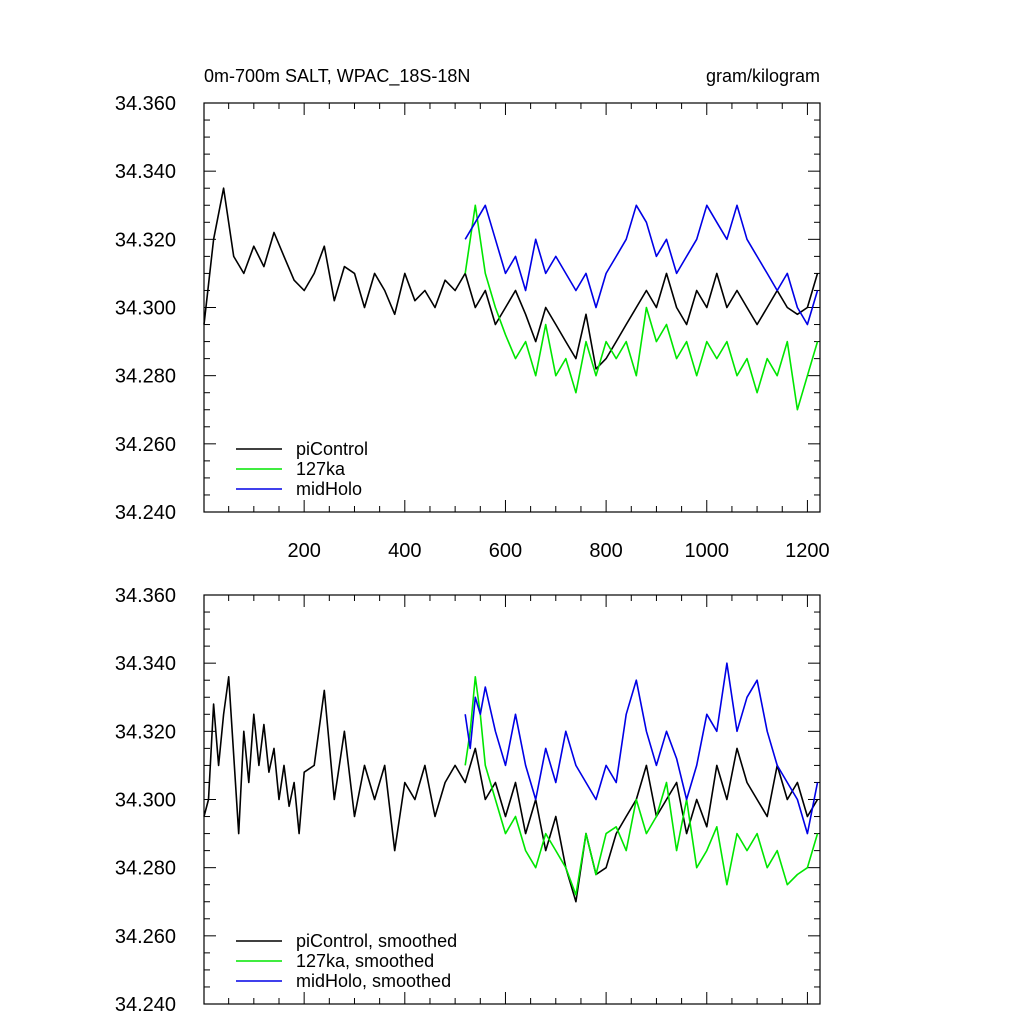 The height and width of the screenshot is (1024, 1024). Describe the element at coordinates (763, 76) in the screenshot. I see `top-title-right: gram/kilogram` at that location.